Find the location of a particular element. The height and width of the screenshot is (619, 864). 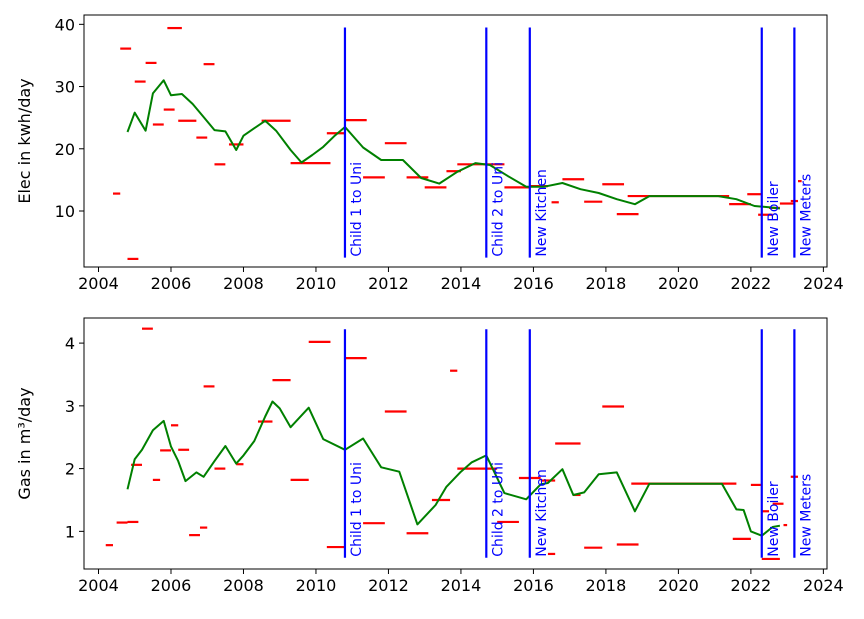

gas-event-label: New Meters is located at coordinates (806, 515).